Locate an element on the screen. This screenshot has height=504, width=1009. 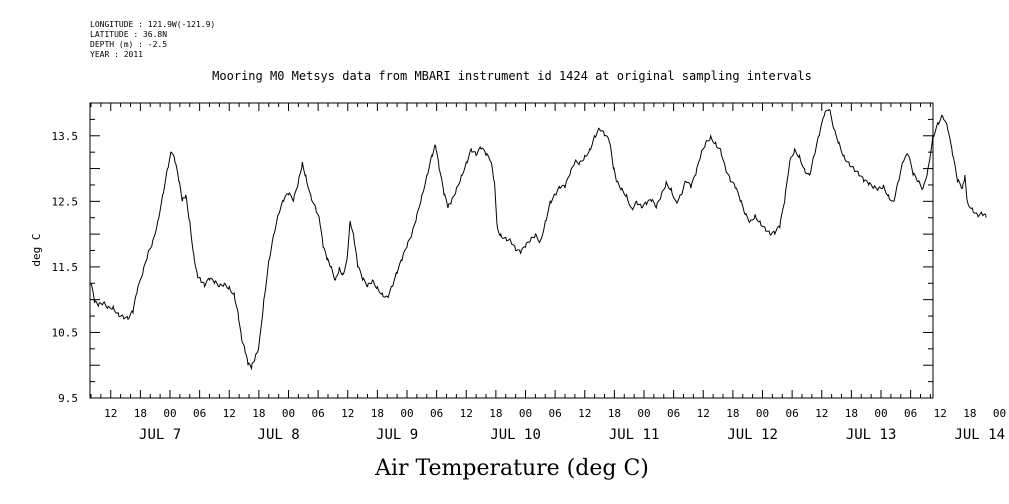
day-label: JUL 9 is located at coordinates (397, 435).